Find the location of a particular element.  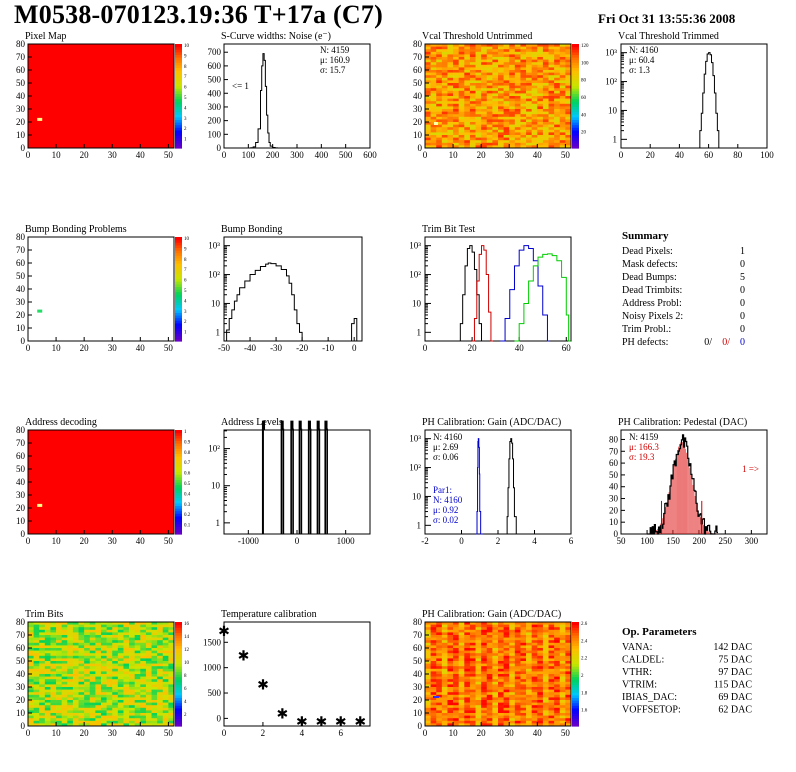

colorbar-tick-label: 14 is located at coordinates (187, 637).